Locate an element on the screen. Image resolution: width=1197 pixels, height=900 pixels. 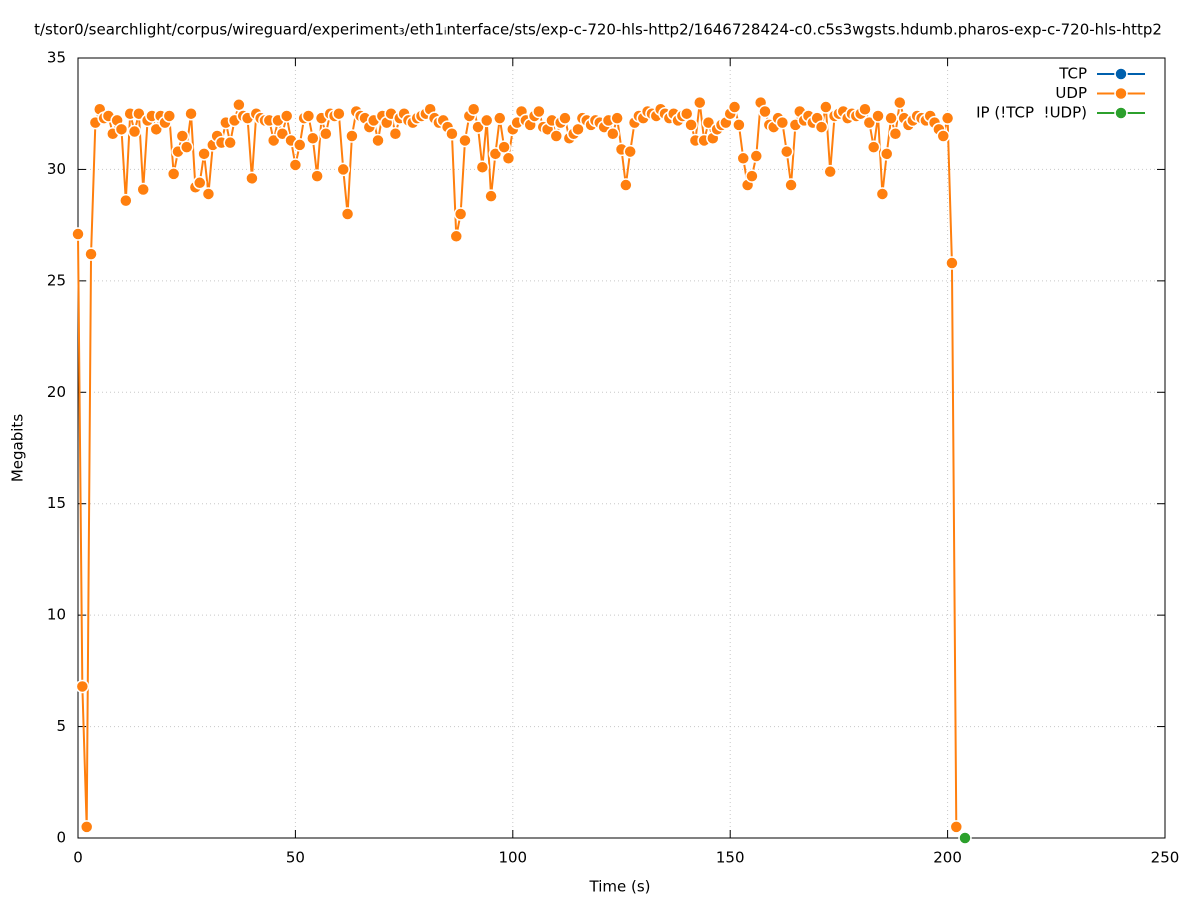
legend-label: TCP is located at coordinates (1072, 74).